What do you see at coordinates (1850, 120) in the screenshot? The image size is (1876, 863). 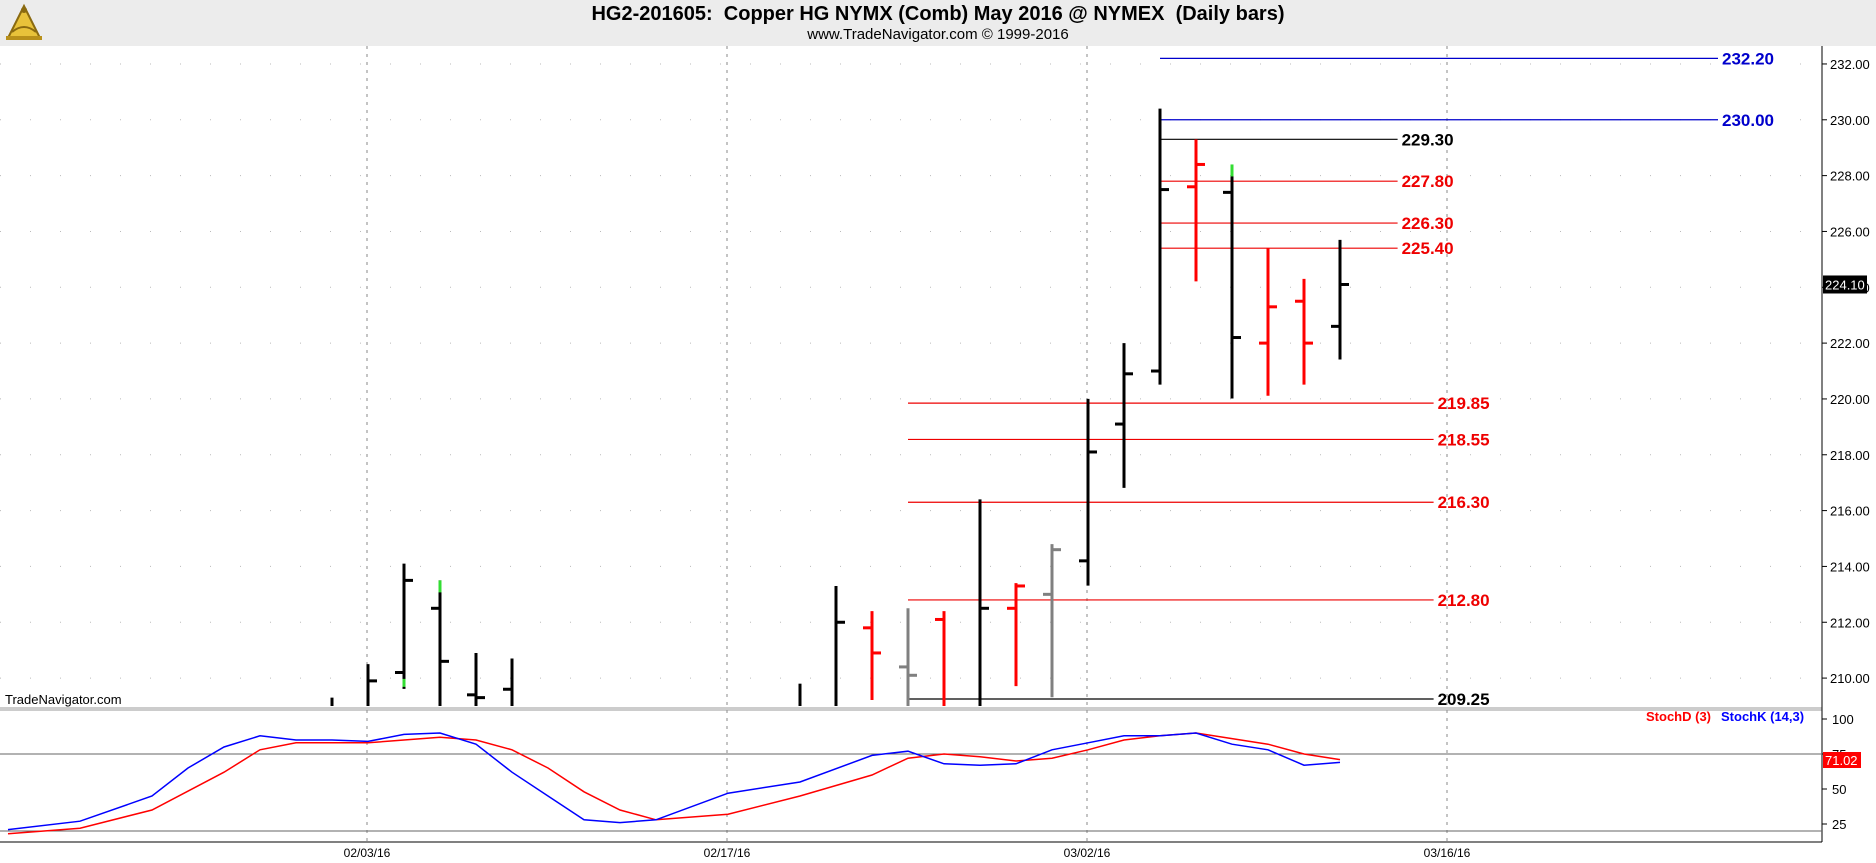 I see `y-tick-label: 230.00` at bounding box center [1850, 120].